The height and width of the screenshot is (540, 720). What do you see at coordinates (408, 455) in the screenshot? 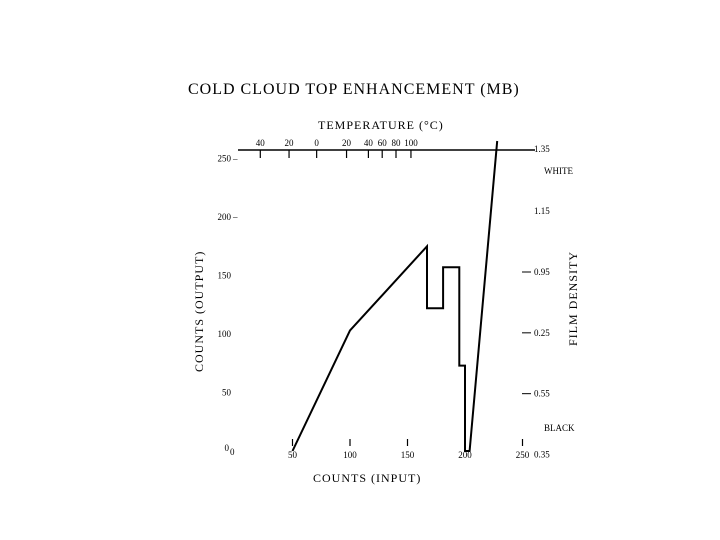
I see `x-tick-label: 150` at bounding box center [408, 455].